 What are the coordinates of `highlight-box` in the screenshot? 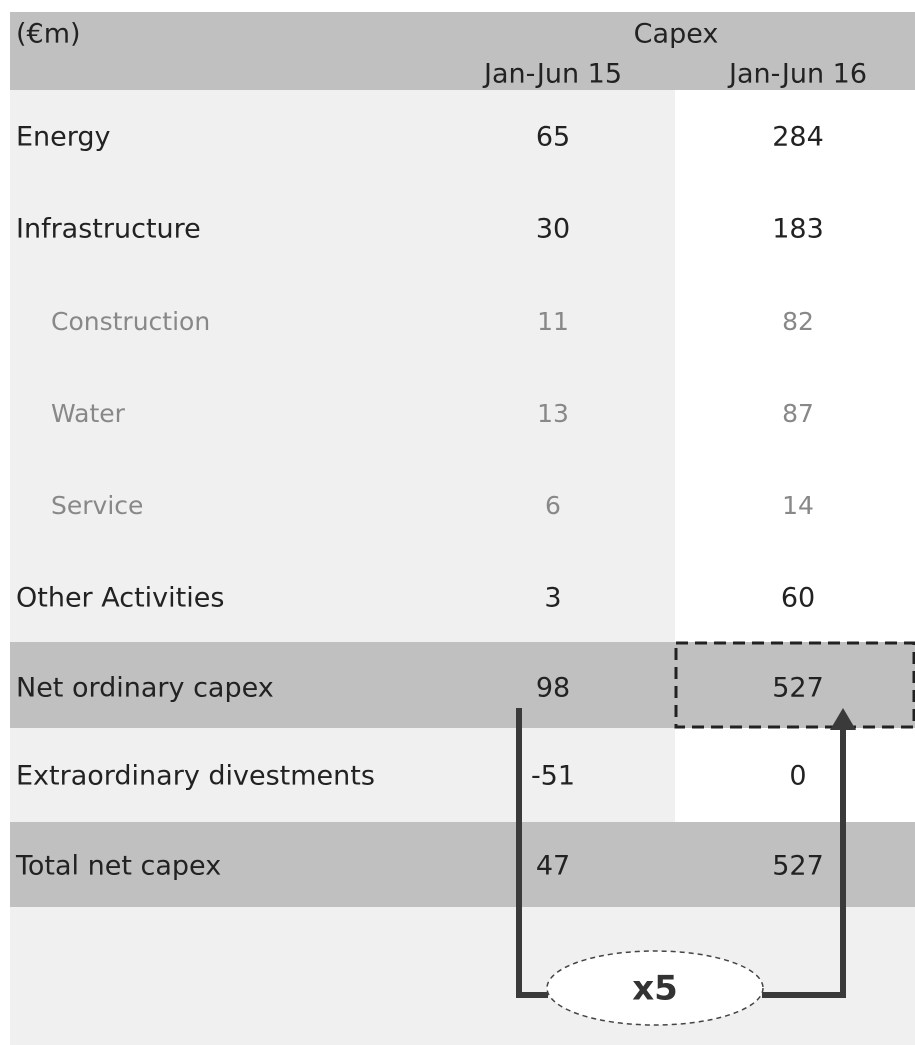 It's located at (794, 685).